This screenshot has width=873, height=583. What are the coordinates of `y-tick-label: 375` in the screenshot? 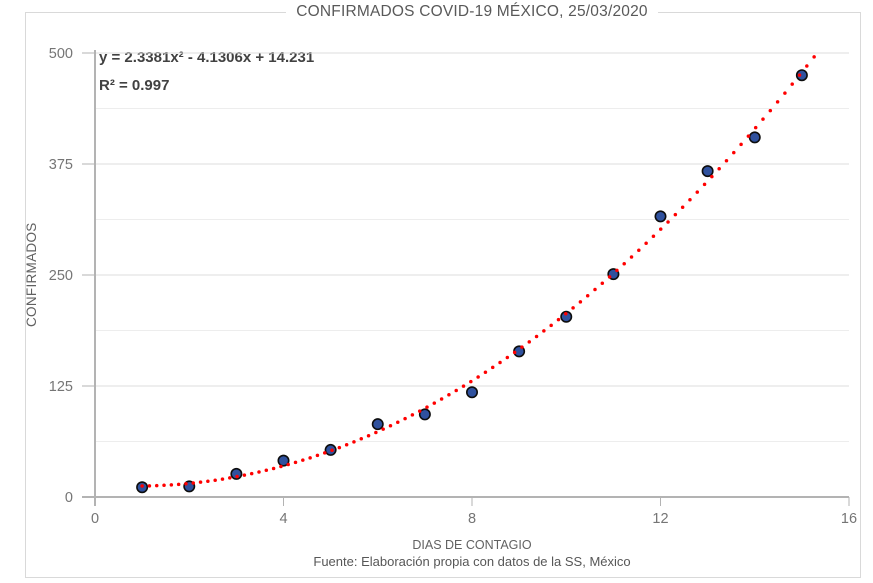 It's located at (61, 165).